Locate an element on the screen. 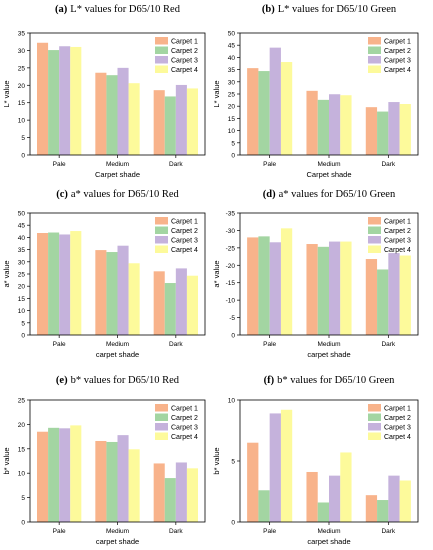  y-axis-label: a* value is located at coordinates (216, 273).